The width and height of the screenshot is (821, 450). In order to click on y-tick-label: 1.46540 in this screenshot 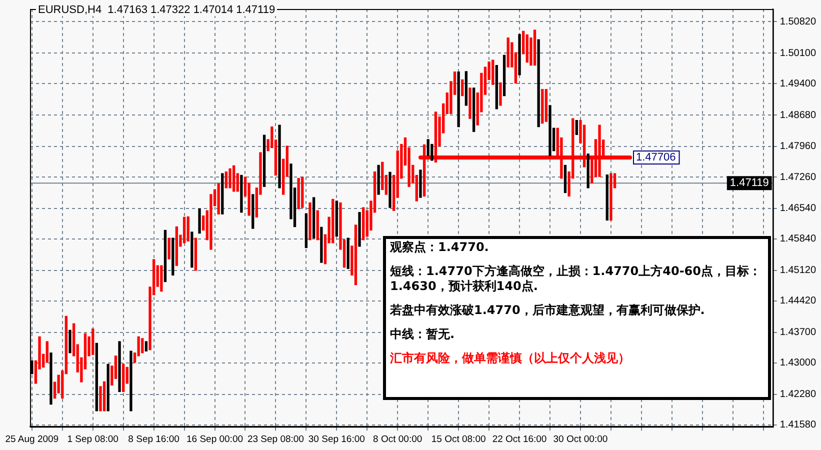, I will do `click(798, 208)`.